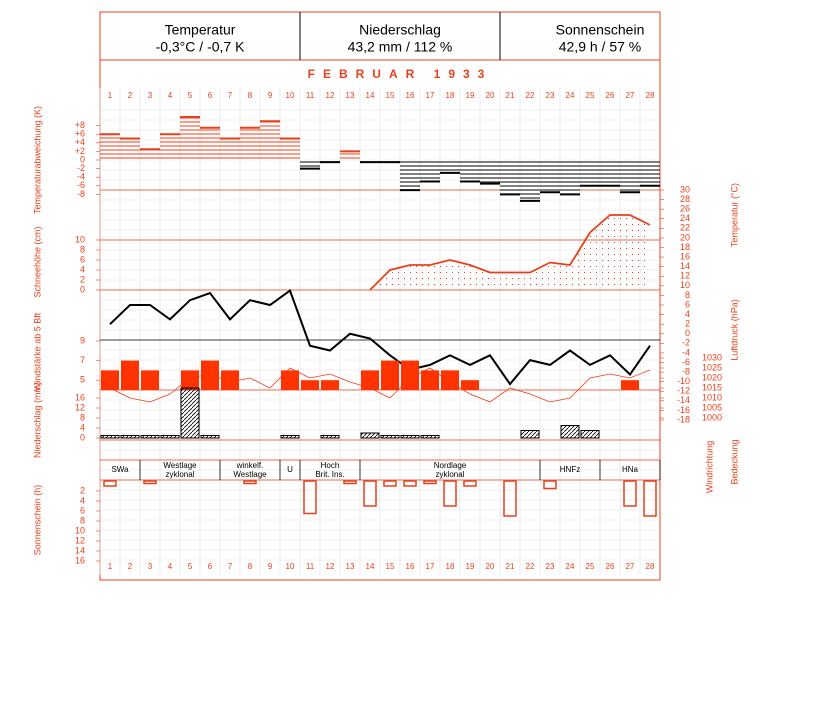  Describe the element at coordinates (550, 566) in the screenshot. I see `day-label: 23` at that location.